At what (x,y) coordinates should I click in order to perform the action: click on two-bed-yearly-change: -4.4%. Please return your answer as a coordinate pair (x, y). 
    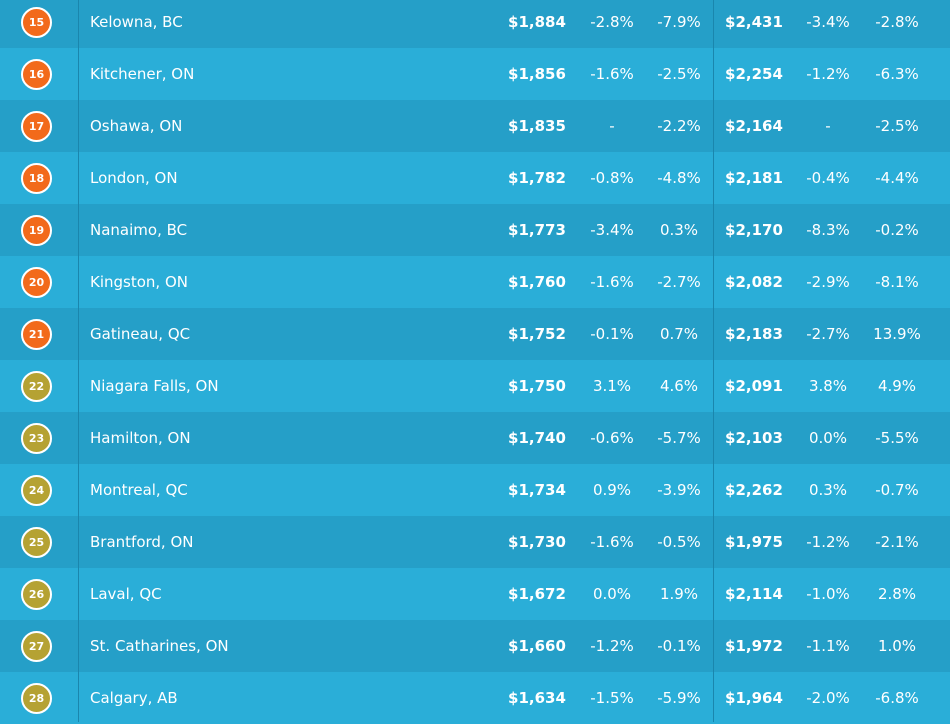
    Looking at the image, I should click on (897, 178).